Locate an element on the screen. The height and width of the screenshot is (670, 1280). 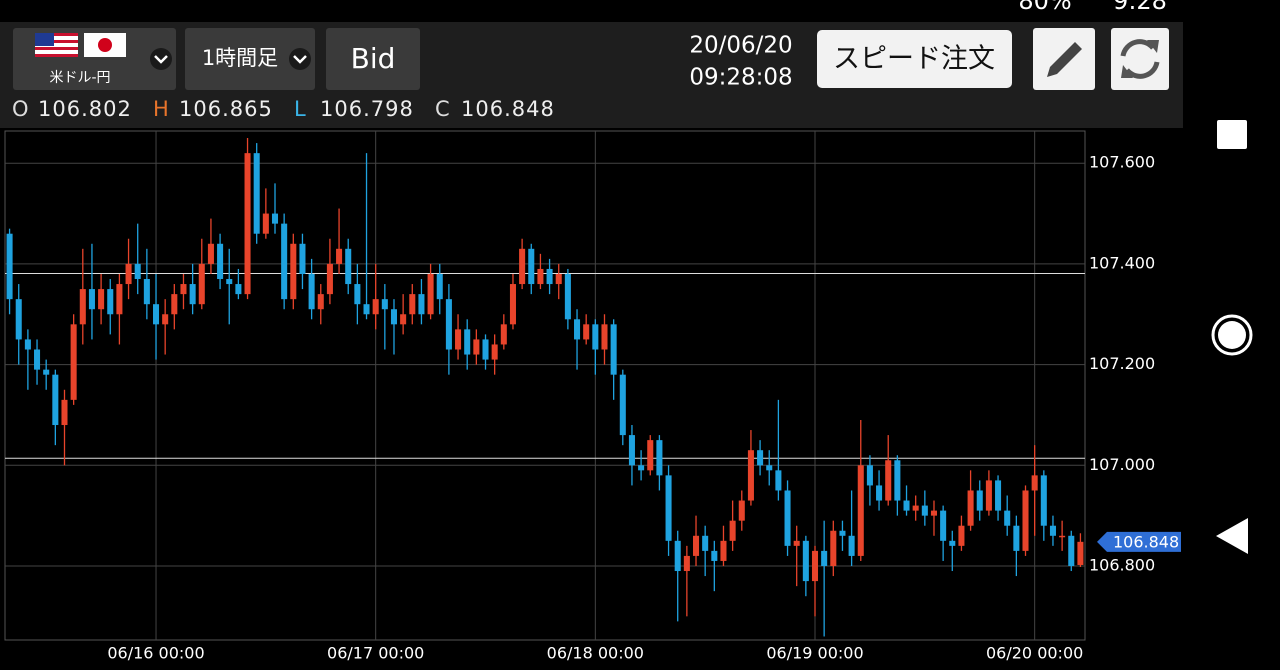
timeframe-selector: 1時間足 is located at coordinates (250, 59).